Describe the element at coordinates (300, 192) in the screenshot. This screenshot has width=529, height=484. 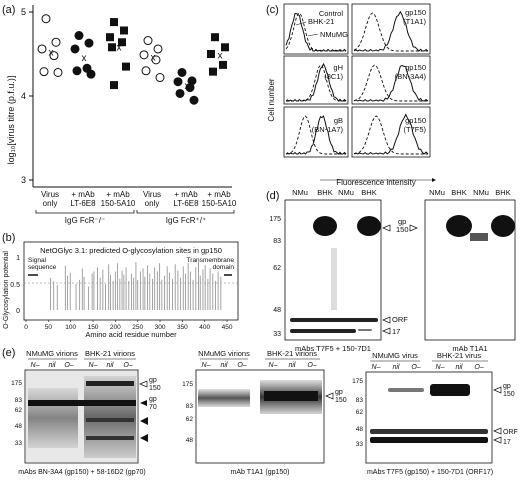
I see `d-lane-1: NMu` at that location.